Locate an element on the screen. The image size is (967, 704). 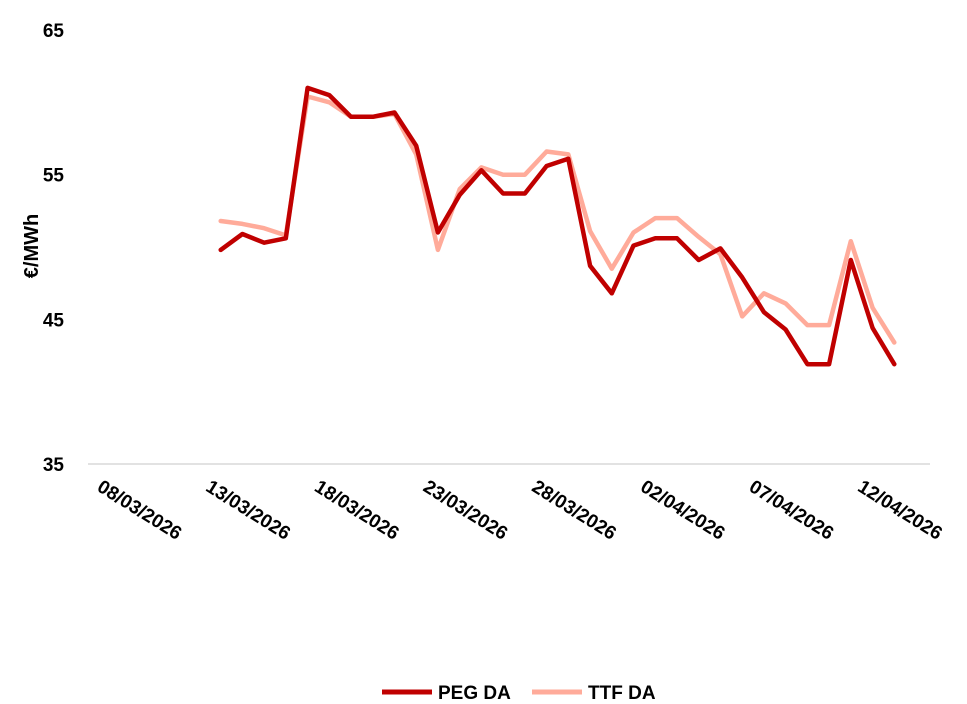
y-axis-ticks: 35 45 55 65 is located at coordinates (54, 248).